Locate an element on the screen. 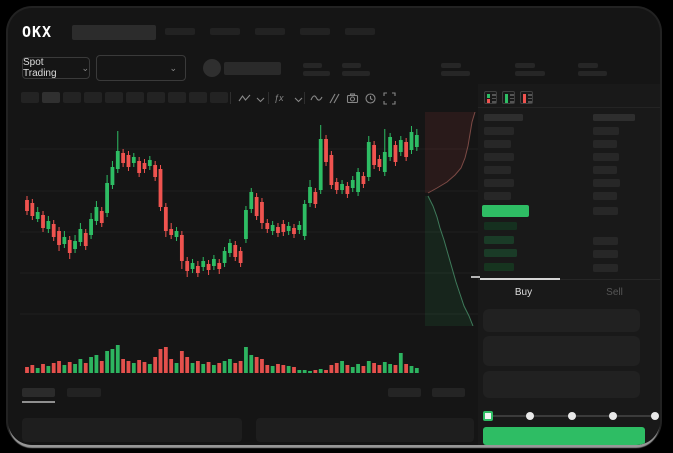  trendline-tools-icon is located at coordinates (334, 98).